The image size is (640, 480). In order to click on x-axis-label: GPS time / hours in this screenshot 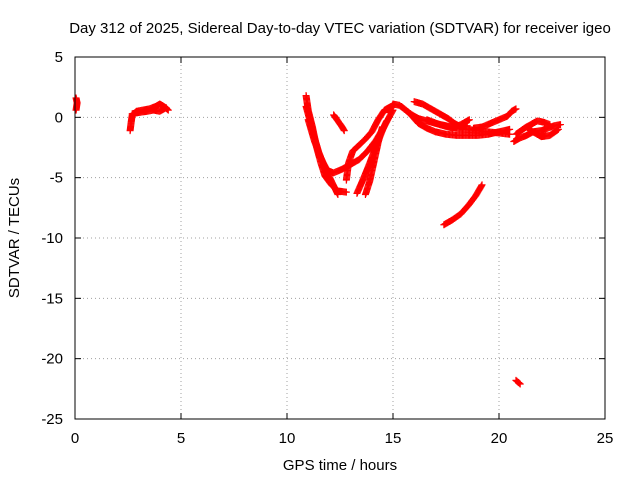, I will do `click(340, 465)`.